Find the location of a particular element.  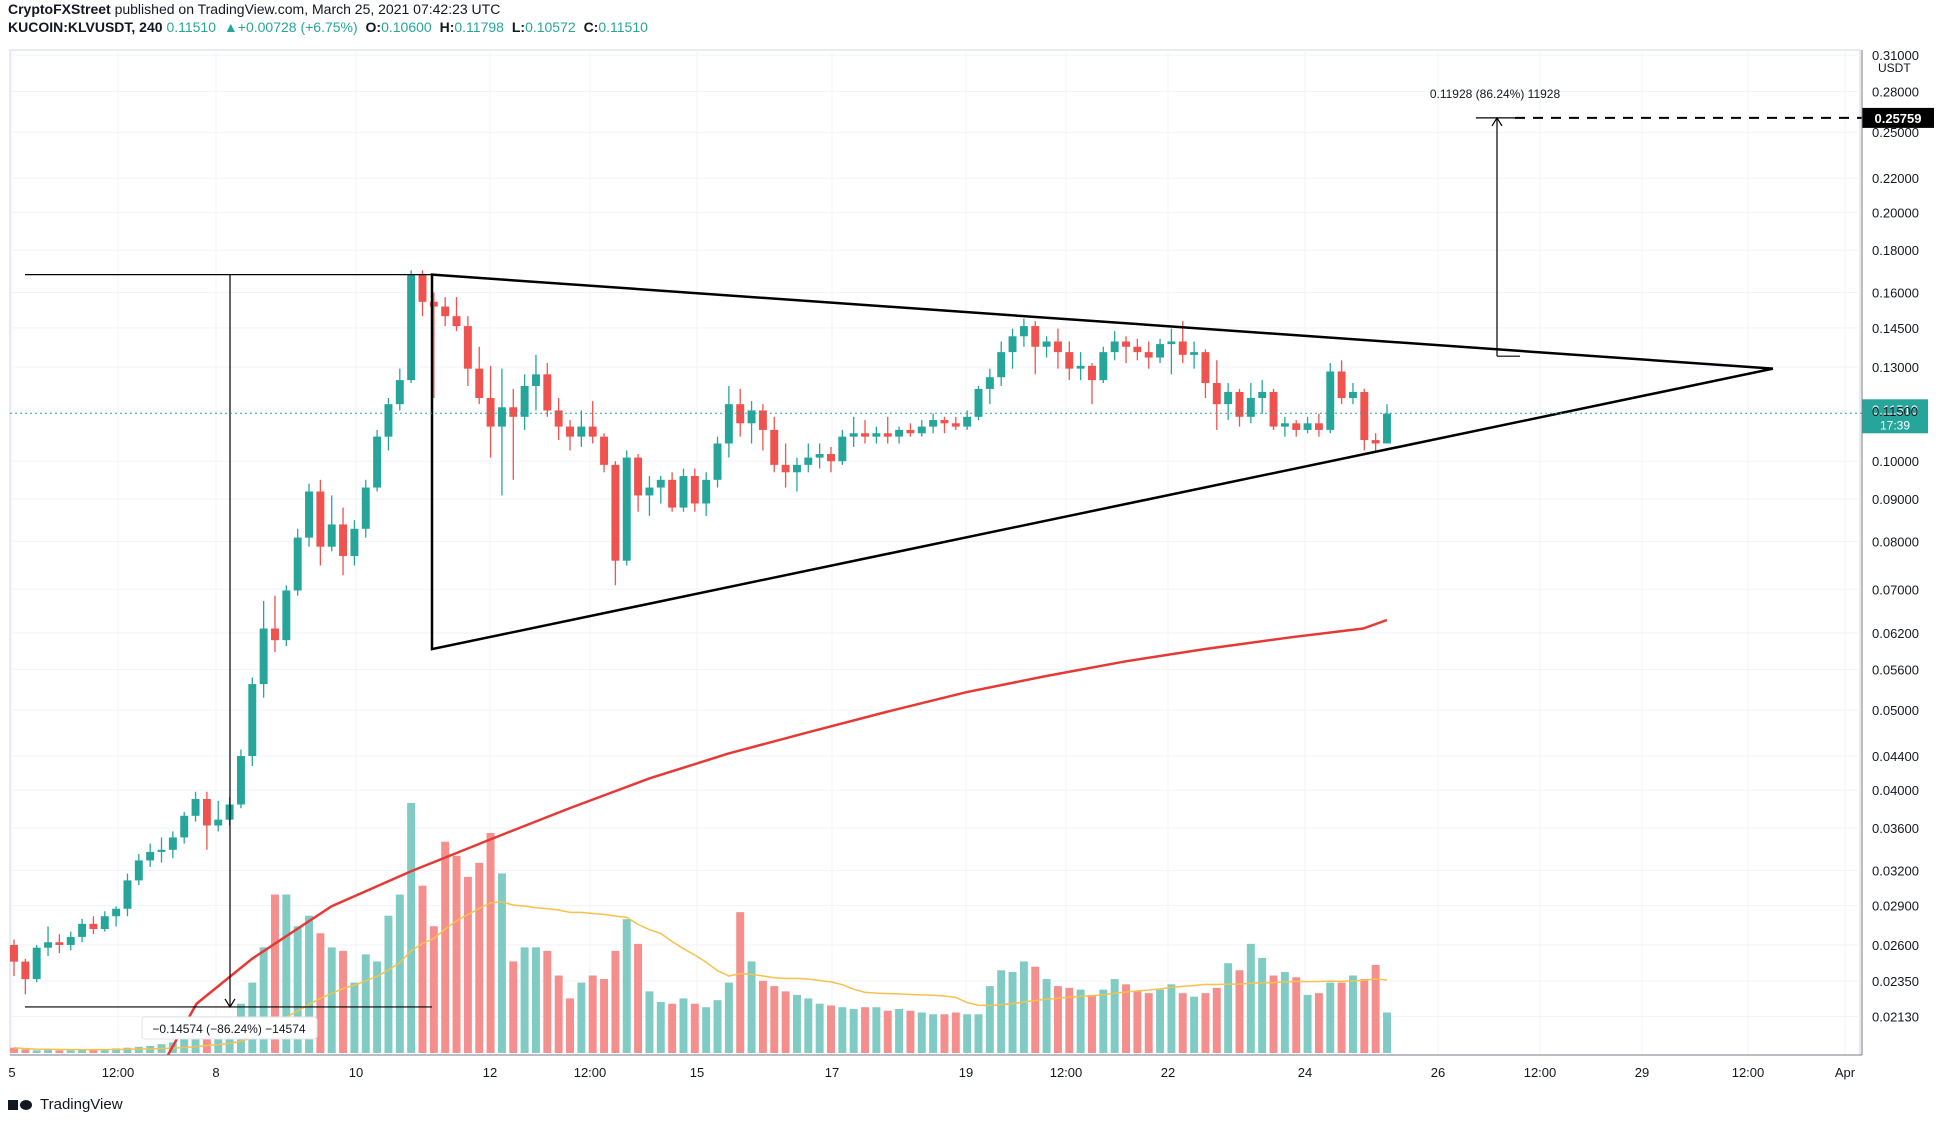

target-price-badge is located at coordinates (1898, 117).